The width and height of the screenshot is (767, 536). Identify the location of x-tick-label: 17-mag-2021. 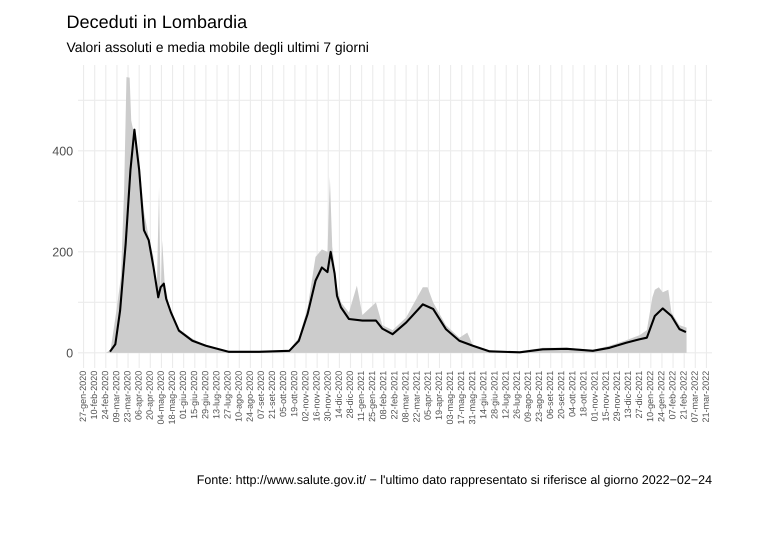
(462, 397).